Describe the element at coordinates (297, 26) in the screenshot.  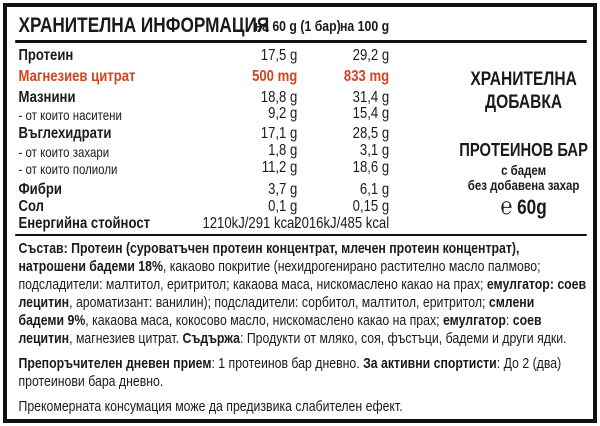
I see `column-header-per-serving: на 60 g (1 бар)` at that location.